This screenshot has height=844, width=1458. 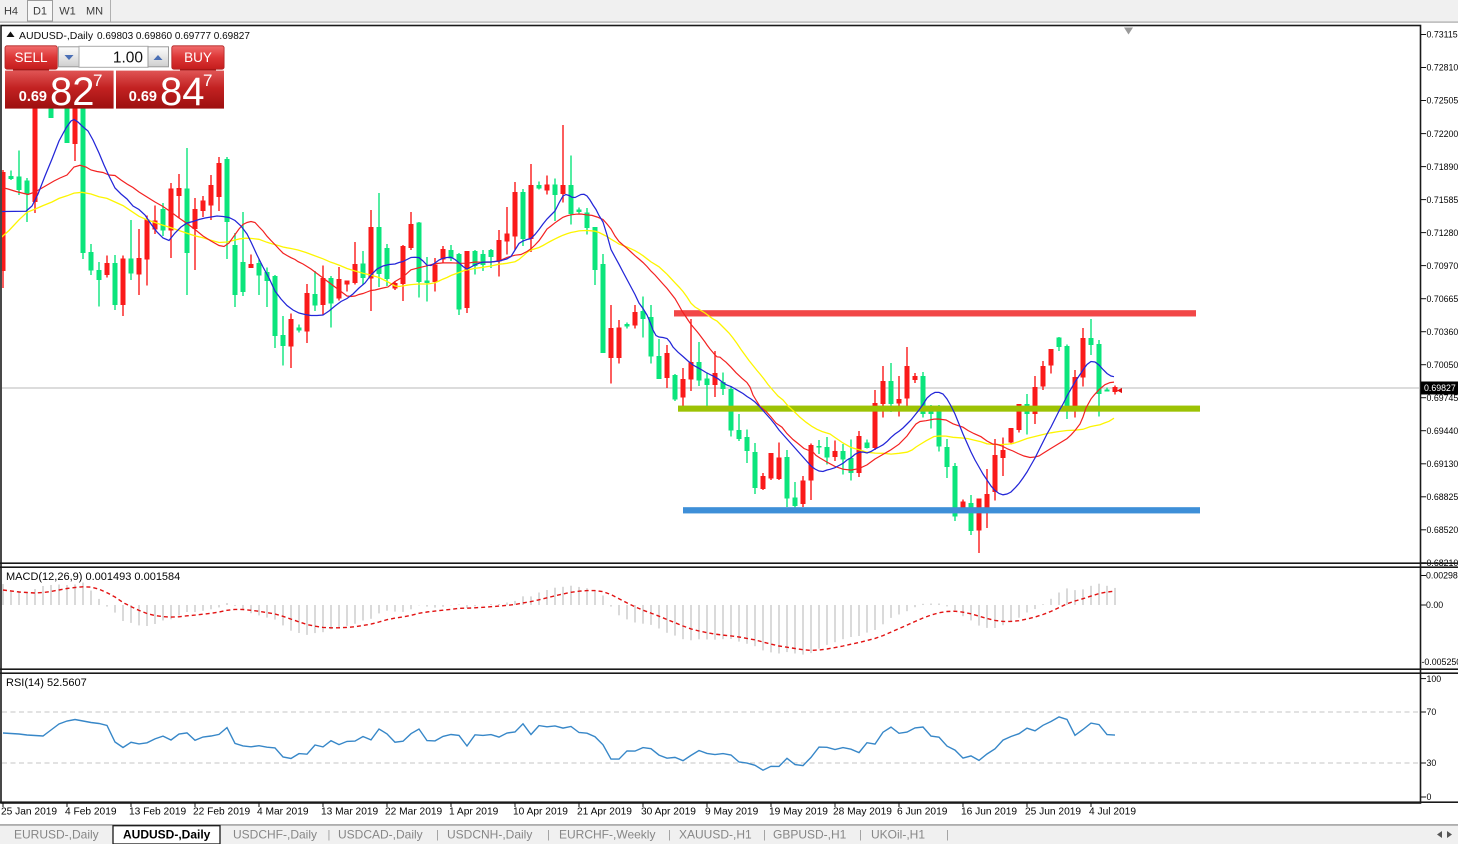 What do you see at coordinates (989, 812) in the screenshot?
I see `svg-text: 16 Jun 2019` at bounding box center [989, 812].